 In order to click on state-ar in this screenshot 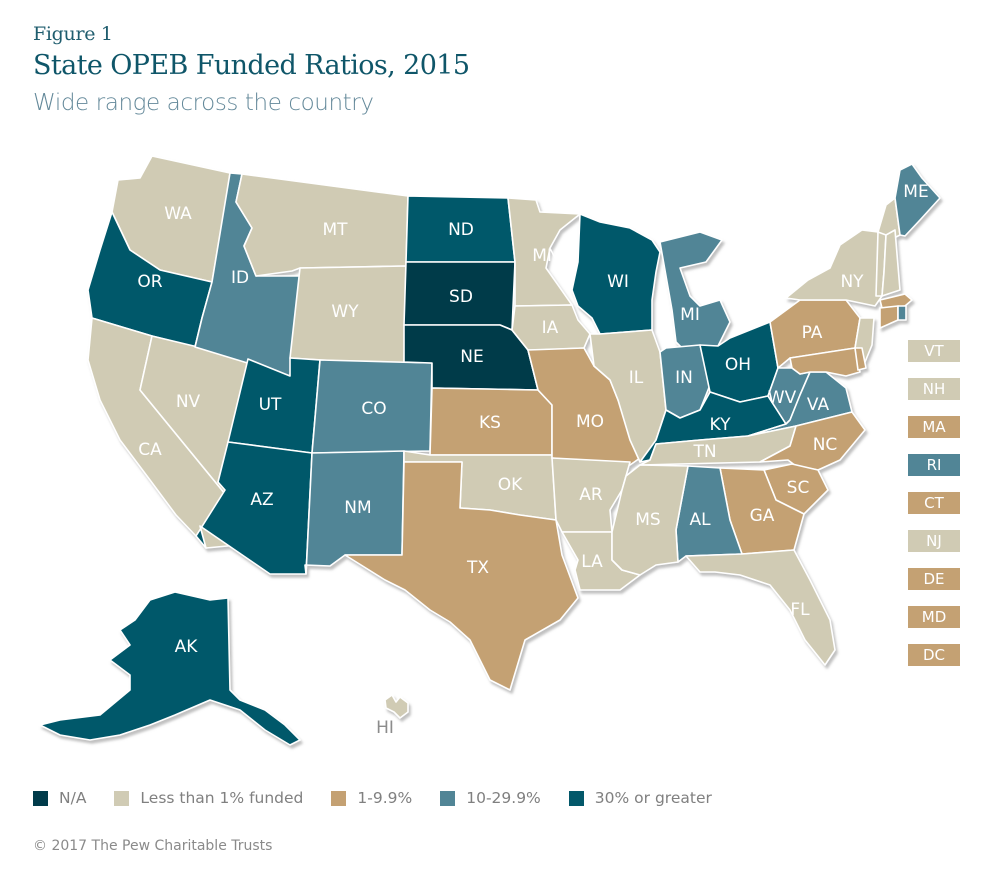, I will do `click(591, 495)`.